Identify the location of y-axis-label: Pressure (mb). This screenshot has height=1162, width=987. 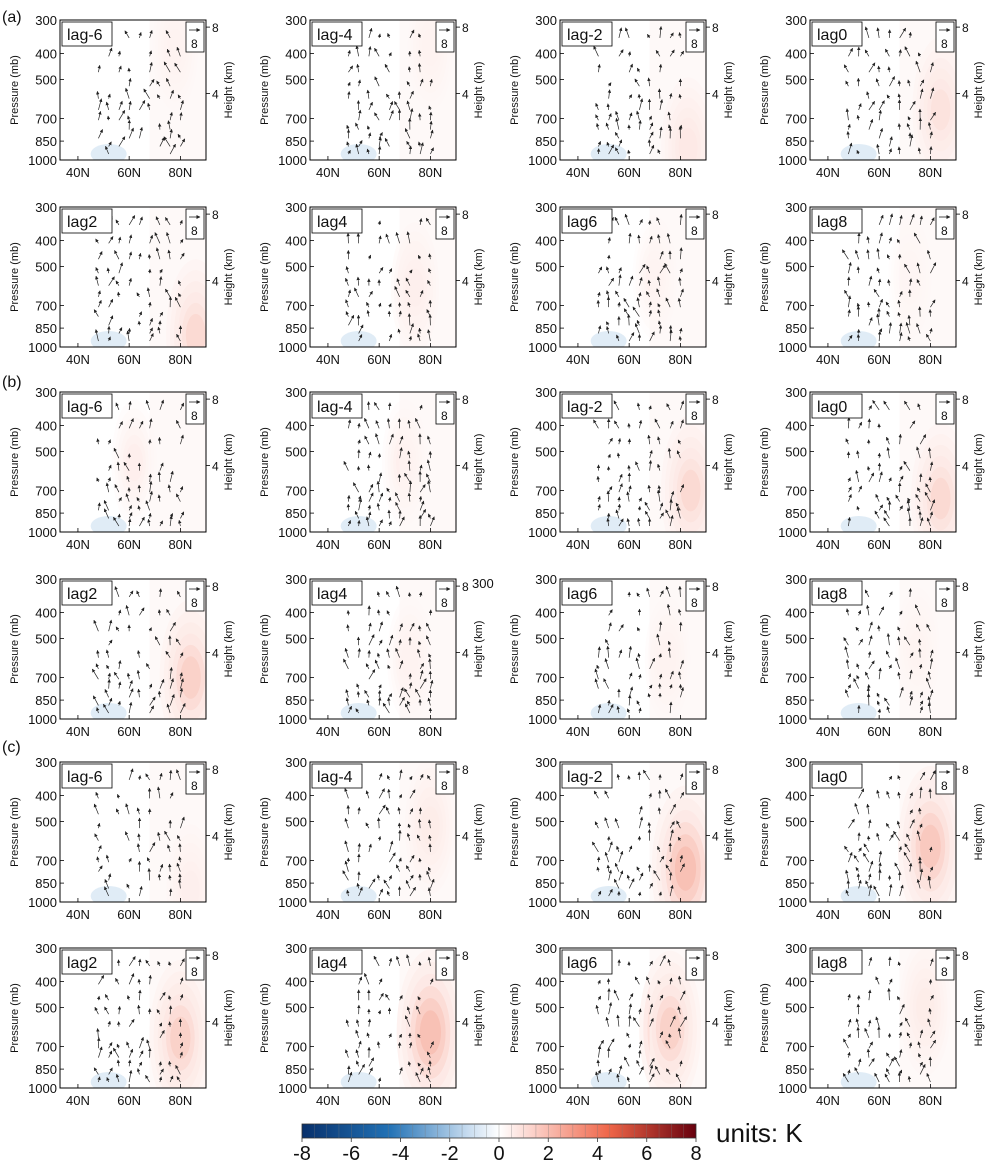
(15, 649).